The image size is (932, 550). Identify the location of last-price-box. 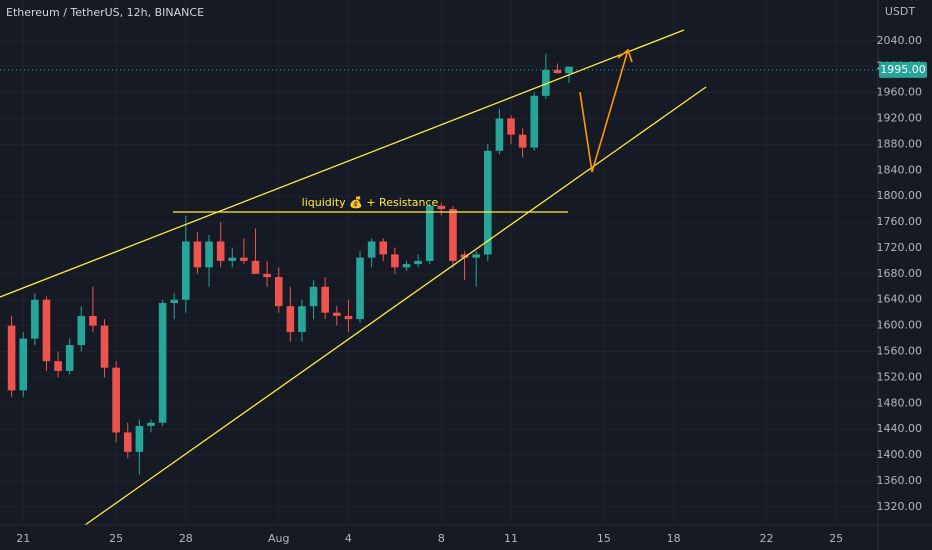
(903, 69).